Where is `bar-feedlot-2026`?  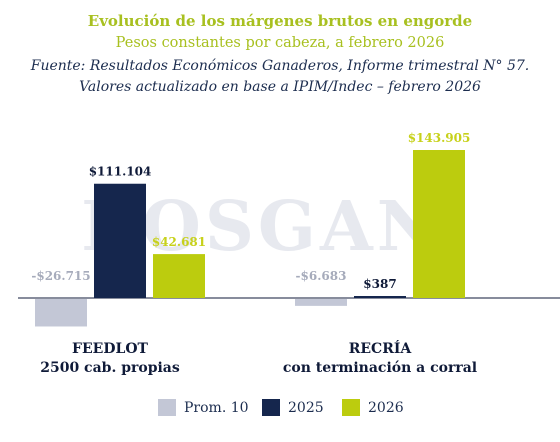
bar-feedlot-2026 is located at coordinates (179, 276).